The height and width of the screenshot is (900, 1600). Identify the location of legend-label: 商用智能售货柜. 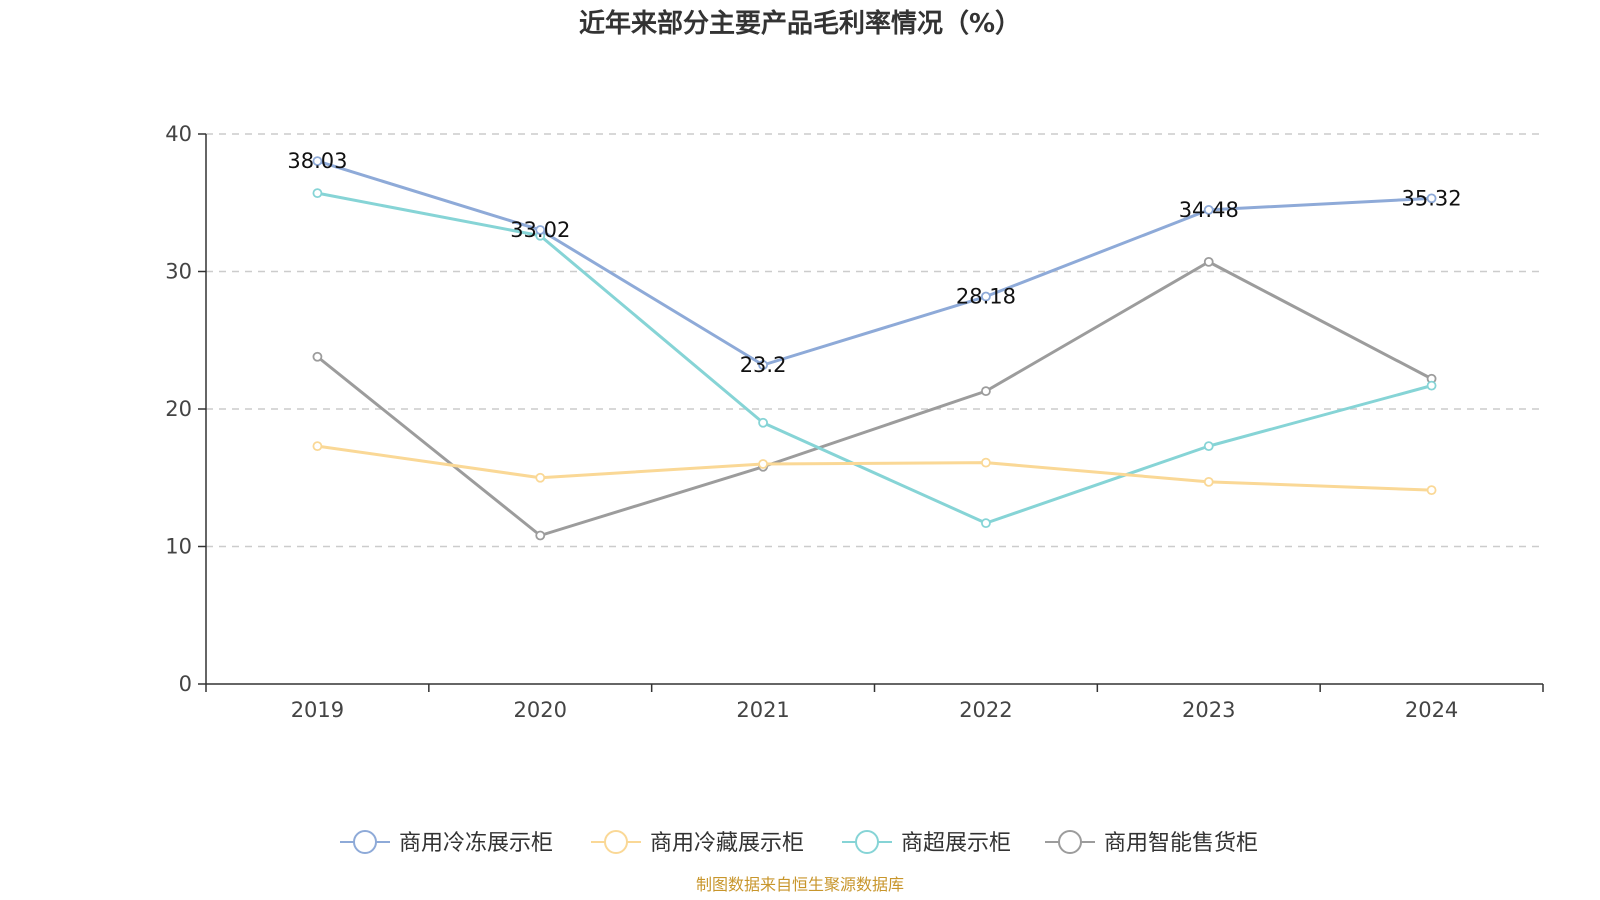
(1181, 843).